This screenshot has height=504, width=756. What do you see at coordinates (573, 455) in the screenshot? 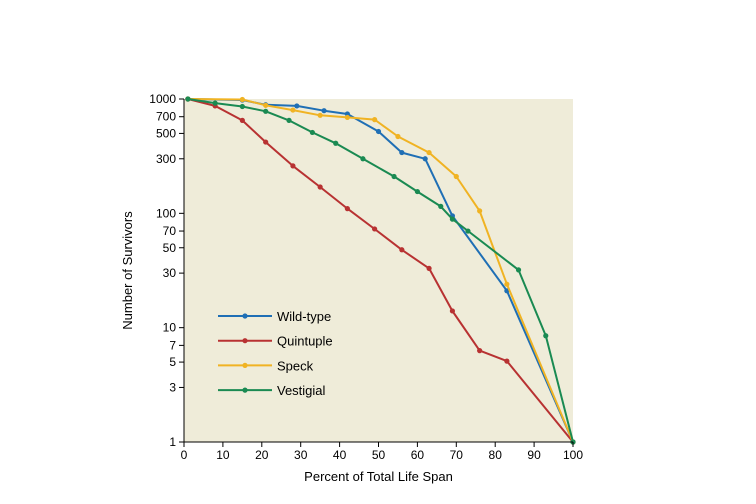
I see `x-tick-label: 100` at bounding box center [573, 455].